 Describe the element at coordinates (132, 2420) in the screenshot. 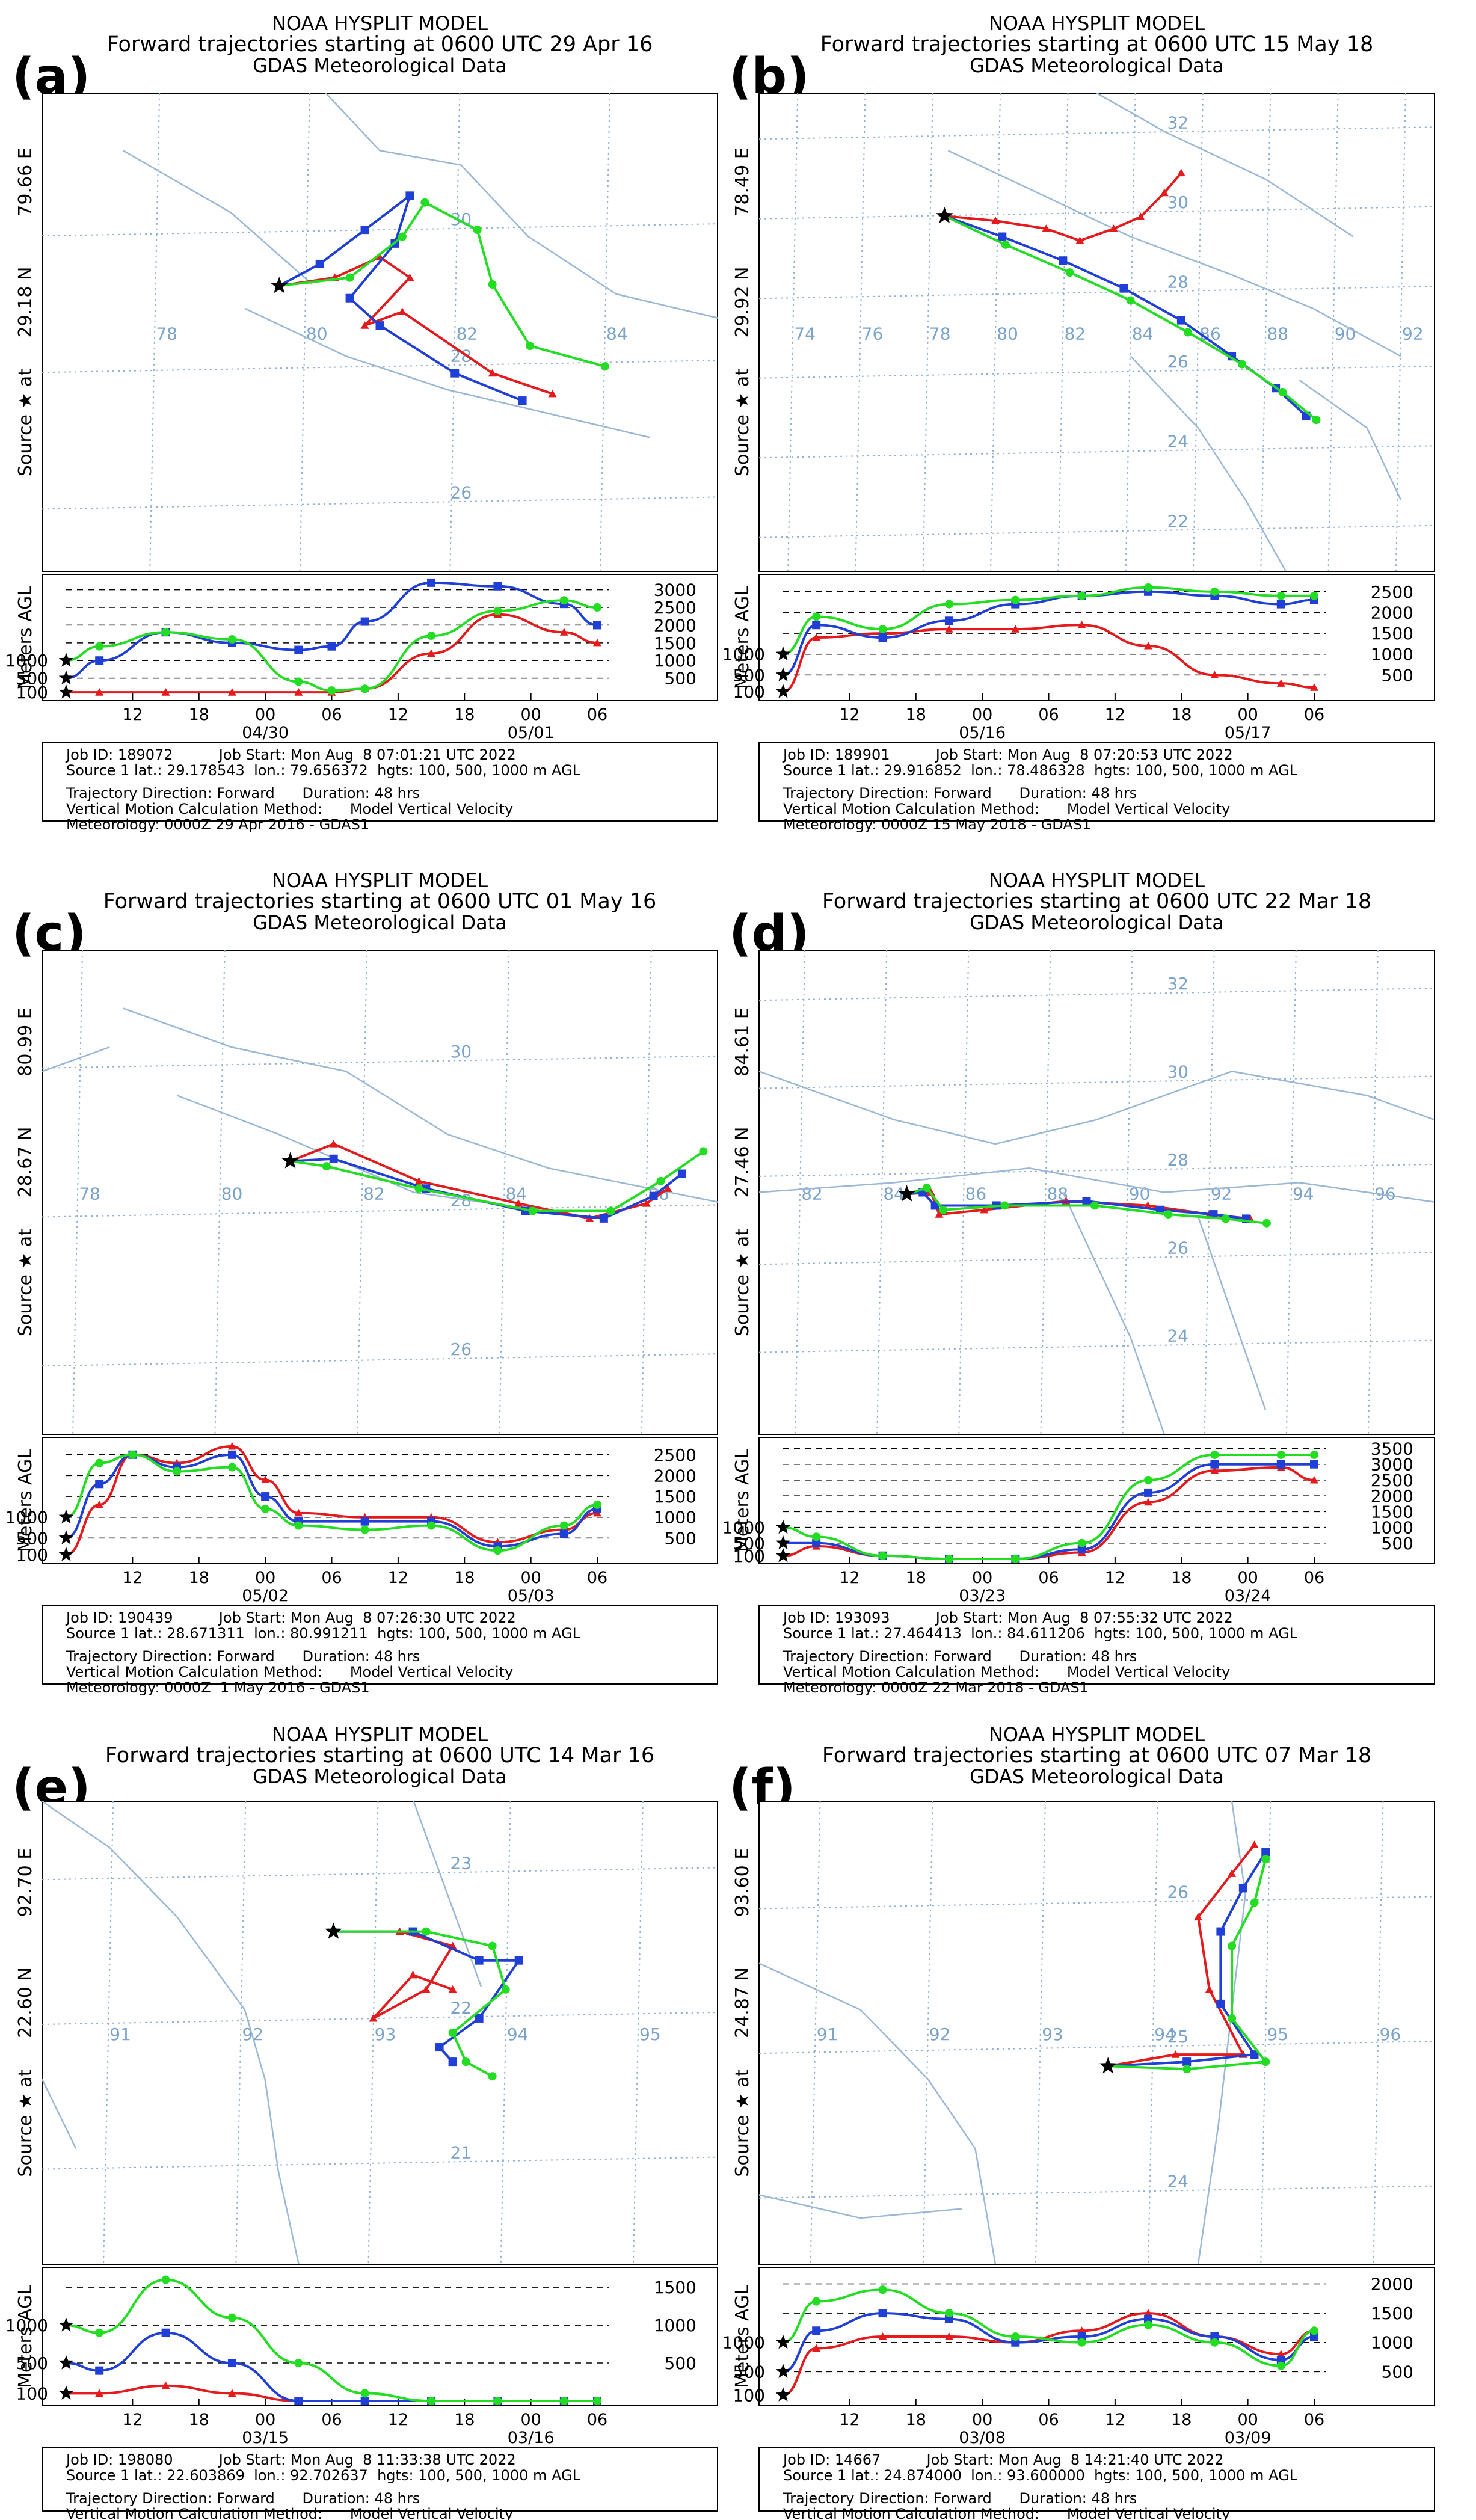

I see `time-tick-label: 12` at that location.